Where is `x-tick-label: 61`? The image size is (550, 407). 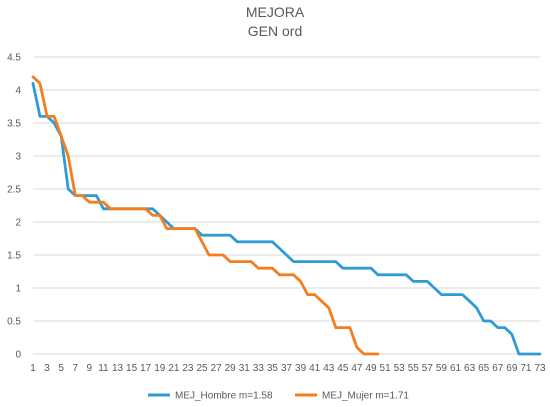 x-tick-label: 61 is located at coordinates (456, 368).